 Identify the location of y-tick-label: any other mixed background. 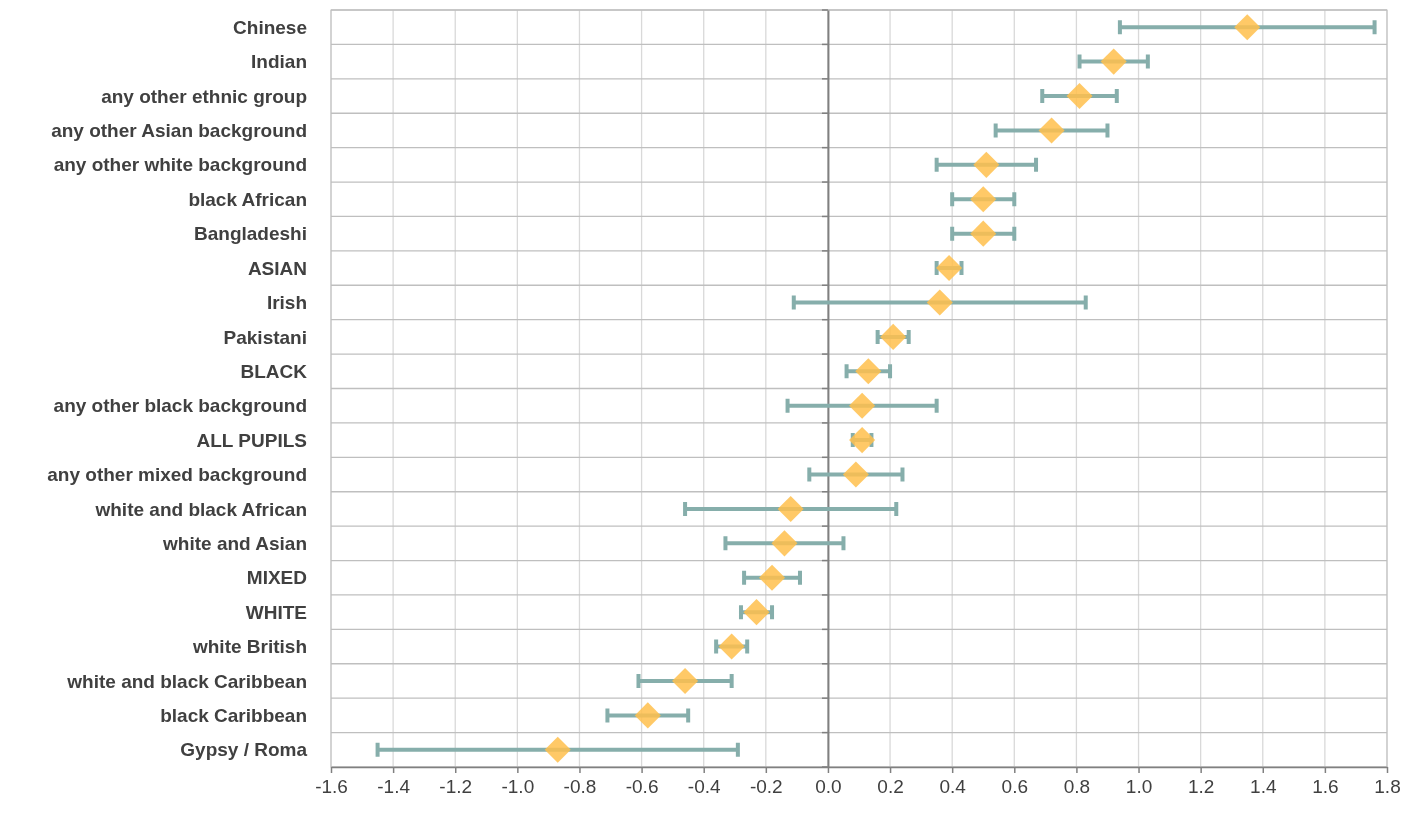
(177, 475).